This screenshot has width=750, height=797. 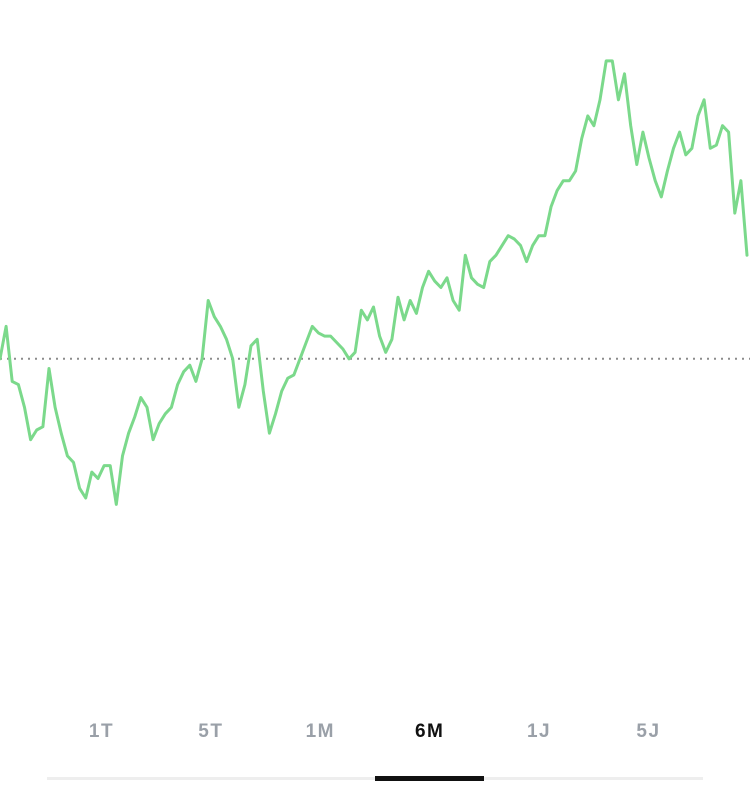 What do you see at coordinates (101, 731) in the screenshot?
I see `tab-1t: 1T` at bounding box center [101, 731].